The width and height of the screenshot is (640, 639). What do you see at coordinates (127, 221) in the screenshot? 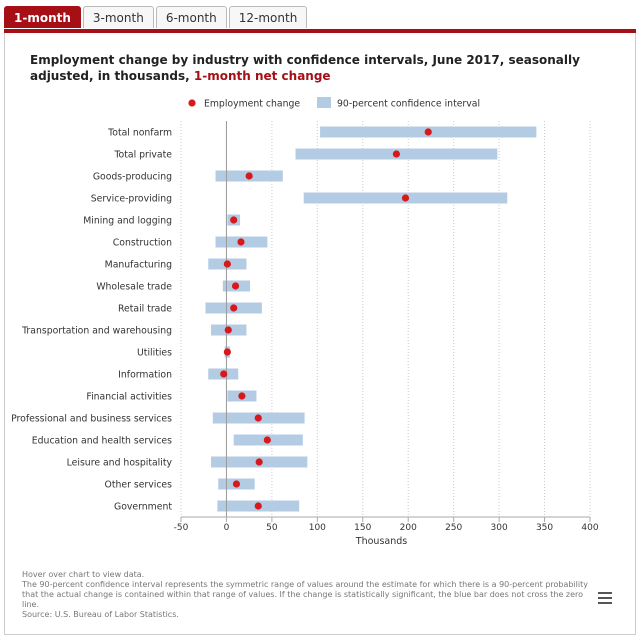
I see `category-label: Mining and logging` at bounding box center [127, 221].